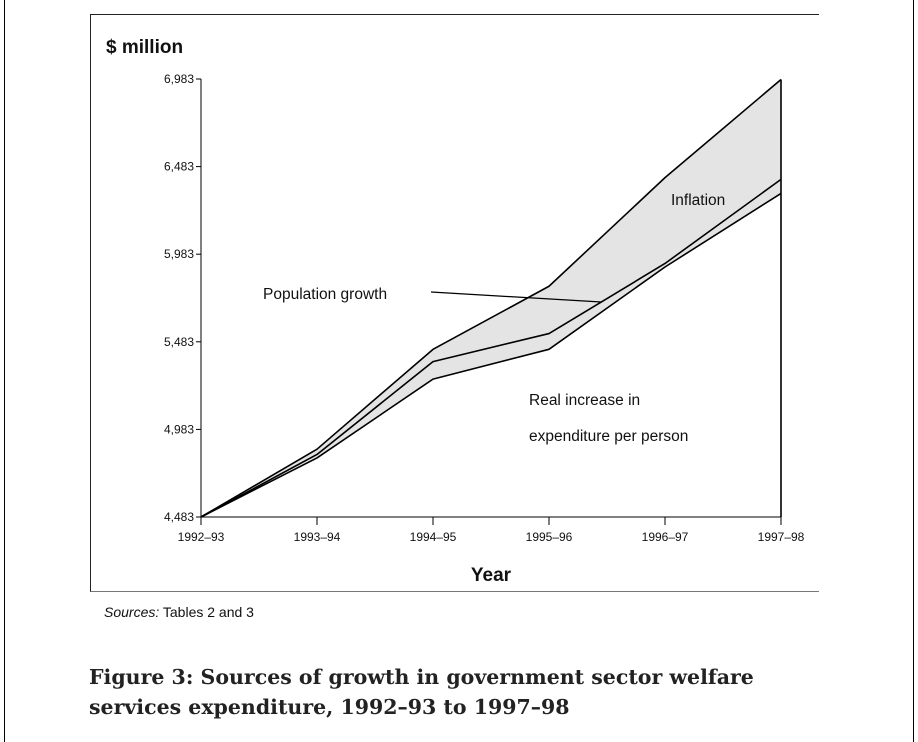 Image resolution: width=918 pixels, height=742 pixels. Describe the element at coordinates (325, 294) in the screenshot. I see `annotation-population-growth: Population growth` at that location.